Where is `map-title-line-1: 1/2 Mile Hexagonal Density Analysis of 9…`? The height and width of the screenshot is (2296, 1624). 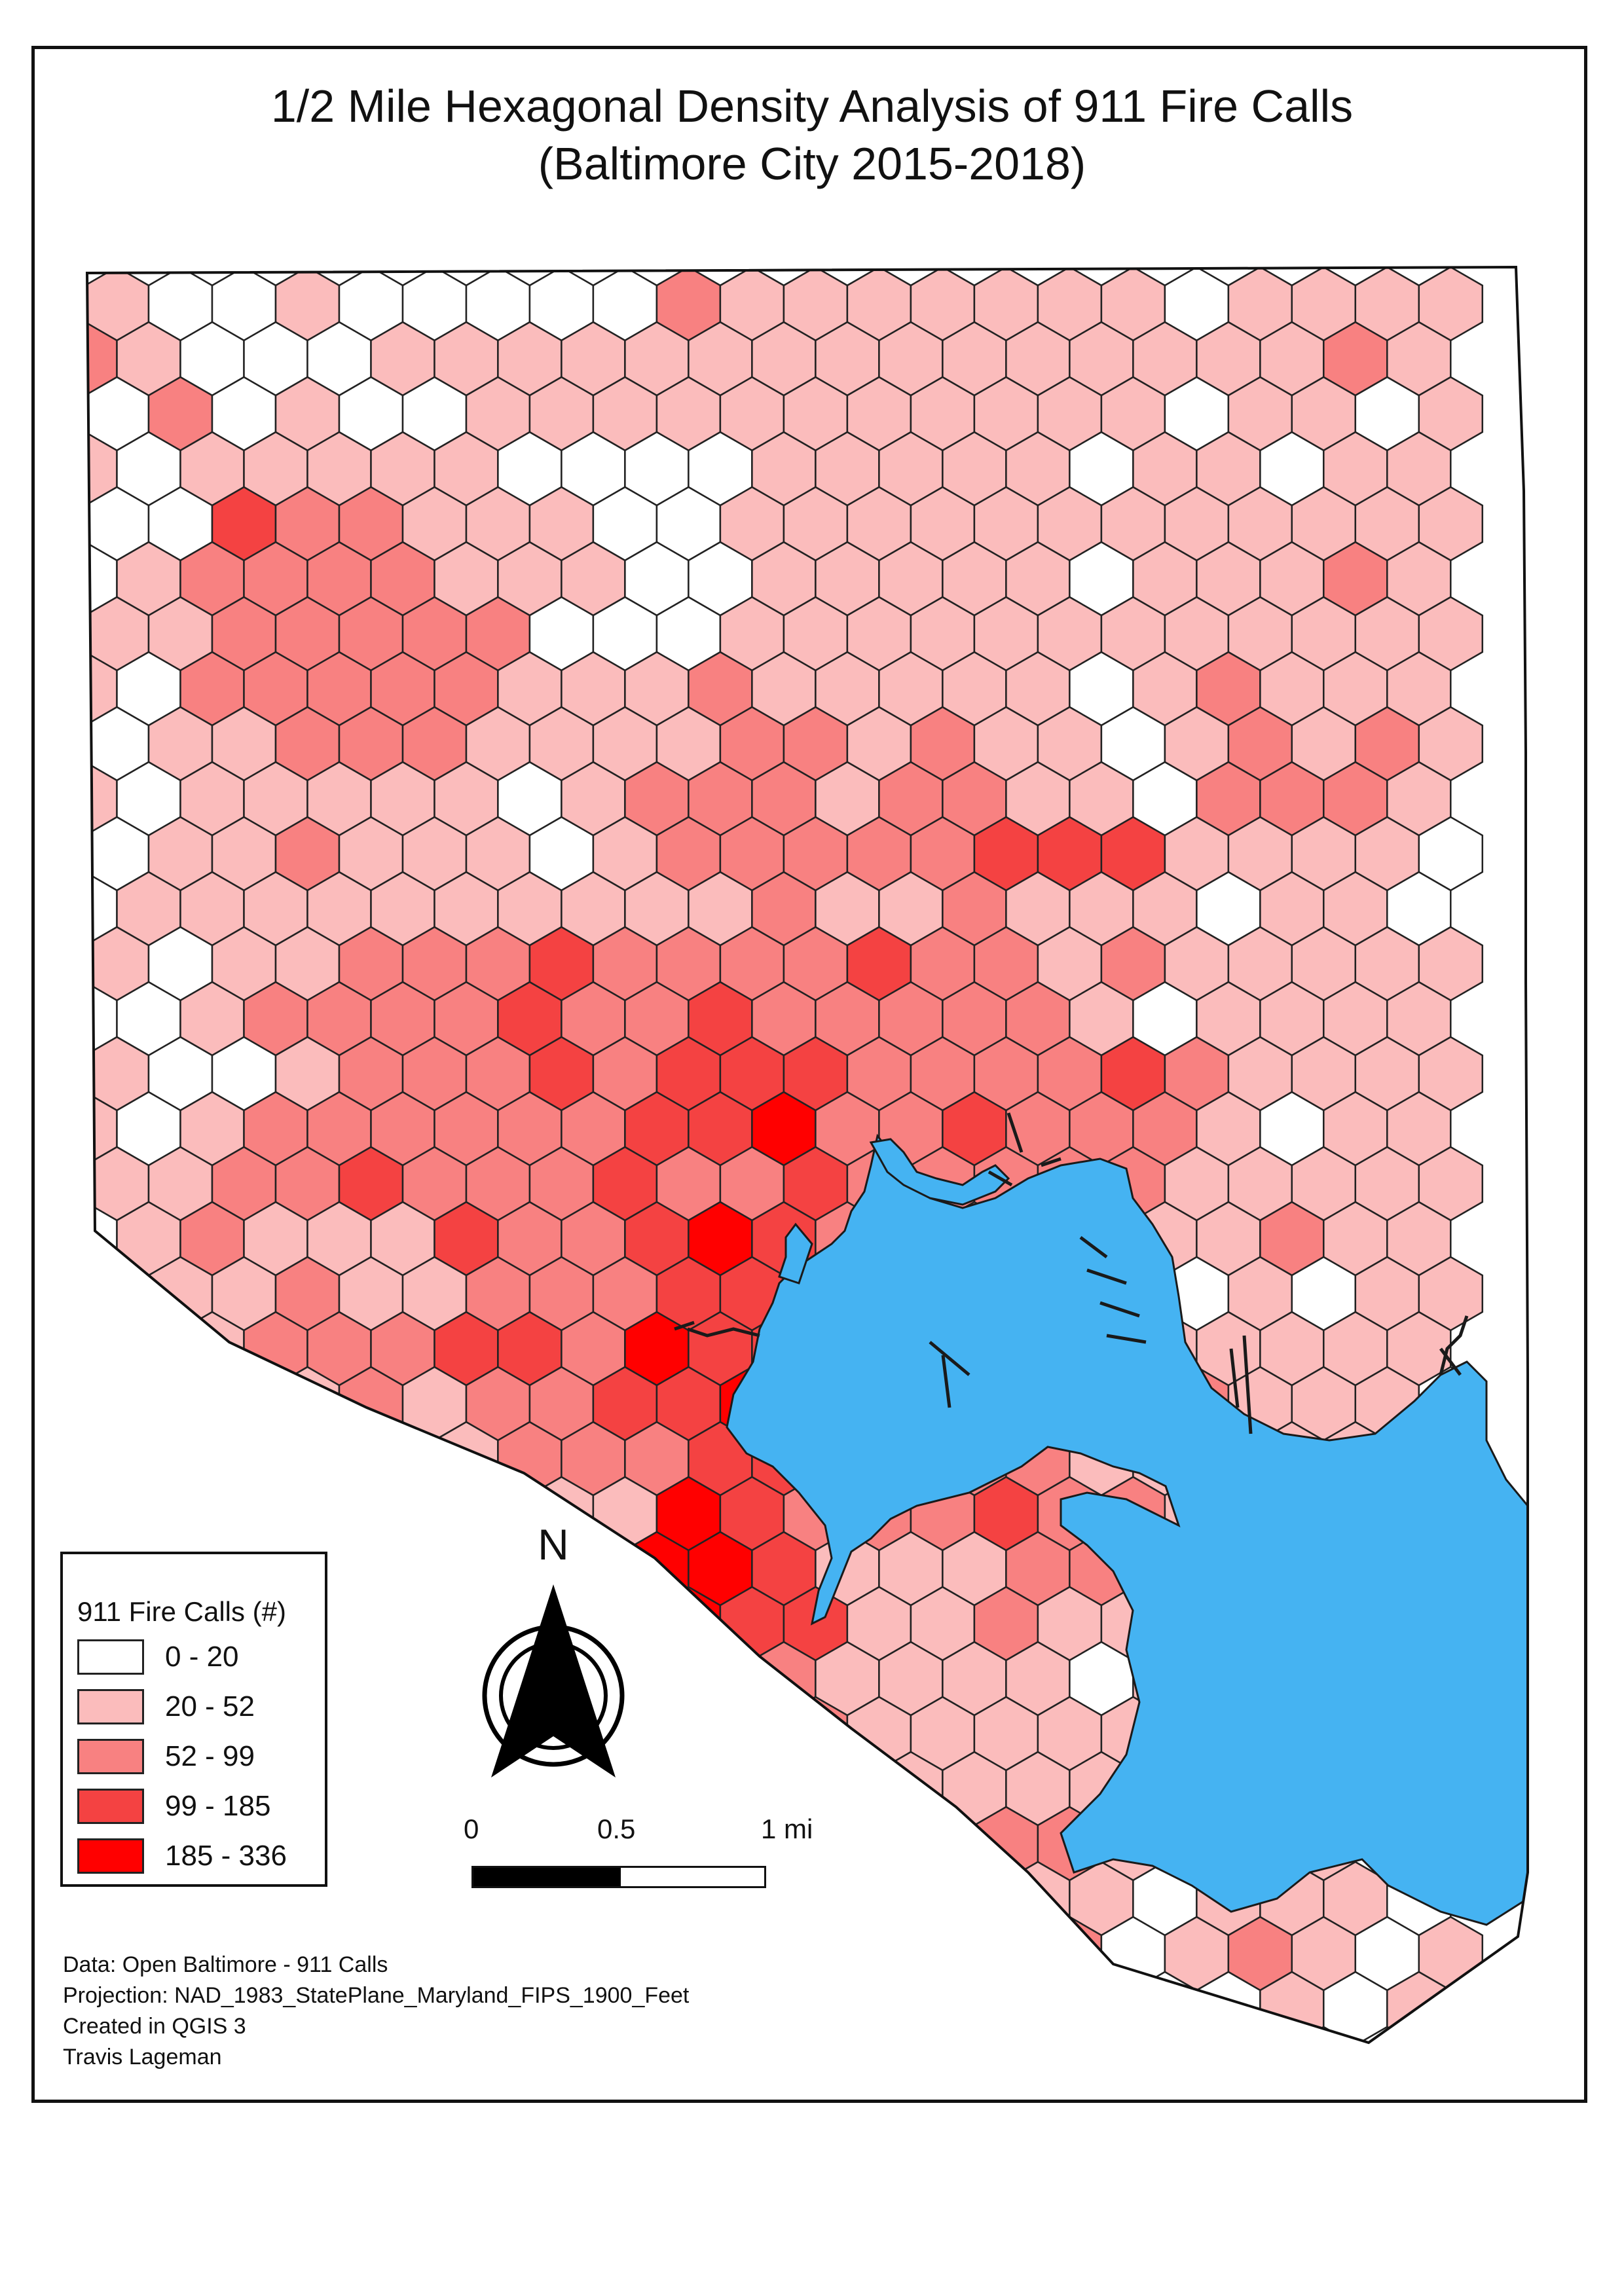
map-title-line-1: 1/2 Mile Hexagonal Density Analysis of 9… is located at coordinates (812, 106).